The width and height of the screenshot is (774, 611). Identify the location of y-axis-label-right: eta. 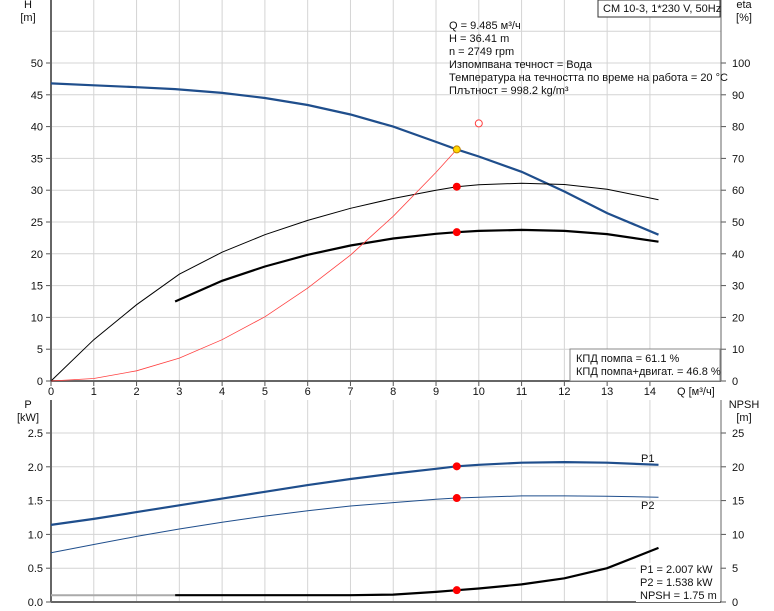
(744, 5).